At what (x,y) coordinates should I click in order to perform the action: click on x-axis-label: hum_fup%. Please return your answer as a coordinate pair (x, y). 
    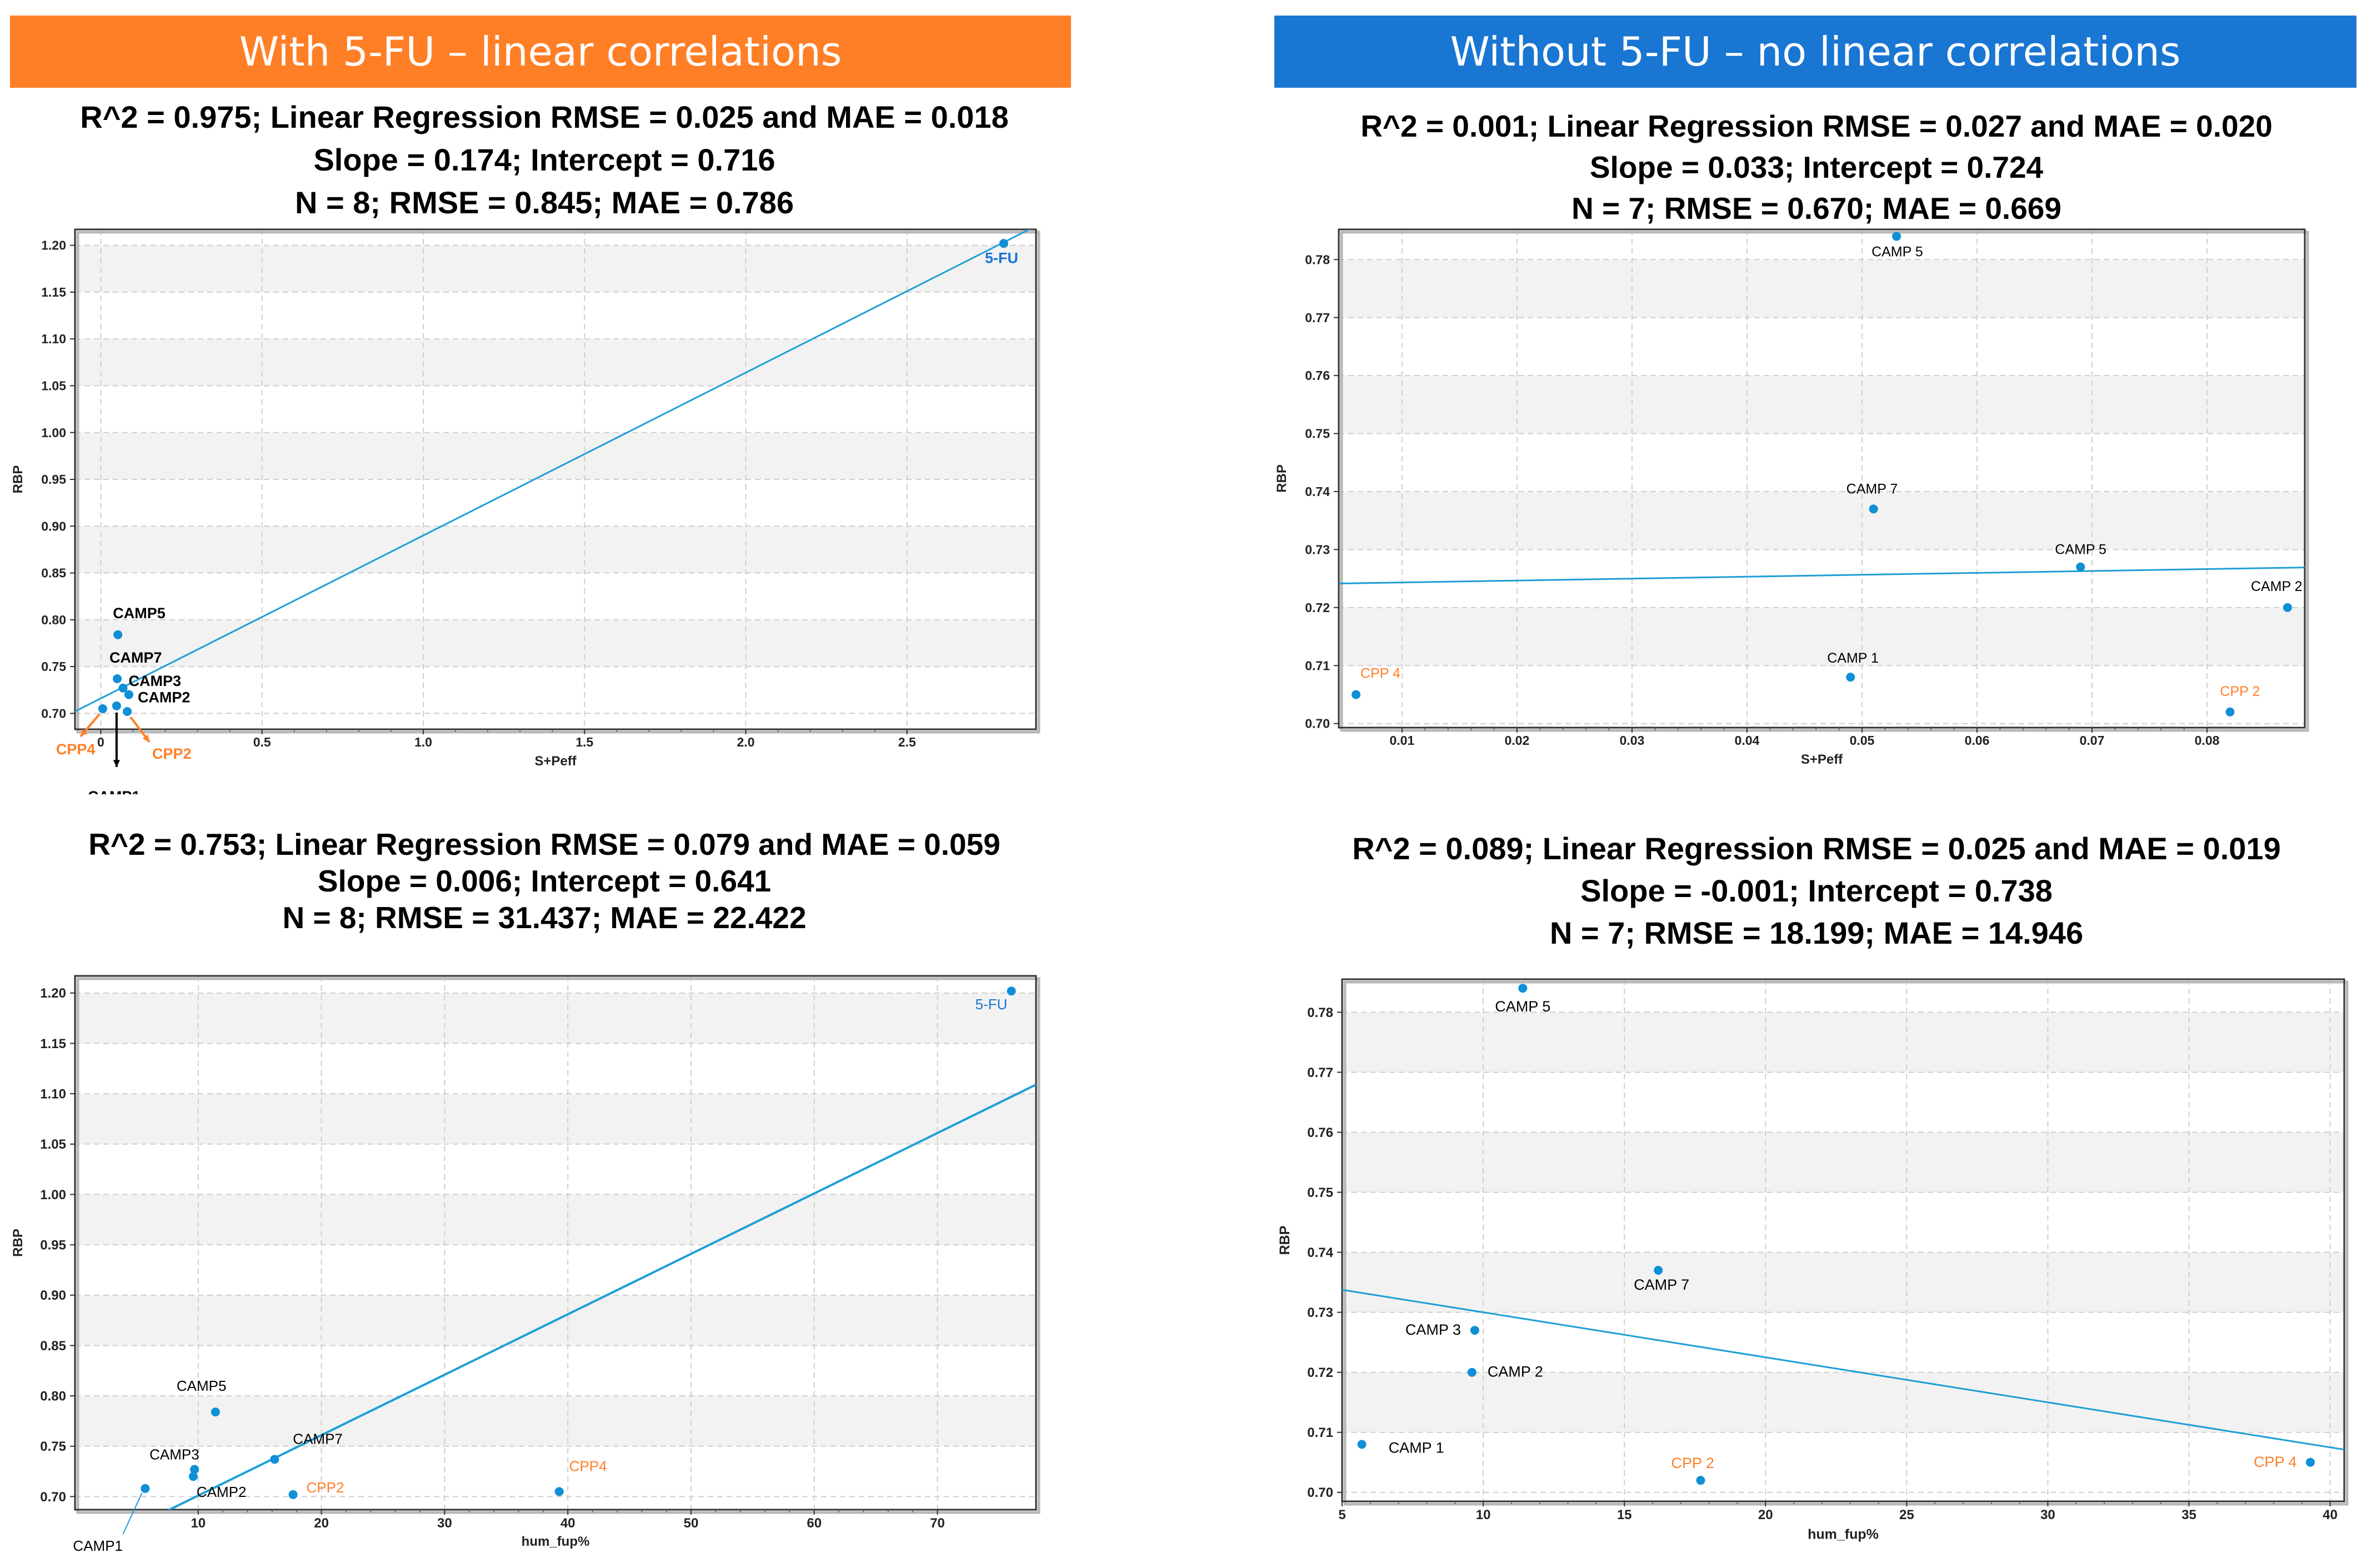
    Looking at the image, I should click on (1843, 1535).